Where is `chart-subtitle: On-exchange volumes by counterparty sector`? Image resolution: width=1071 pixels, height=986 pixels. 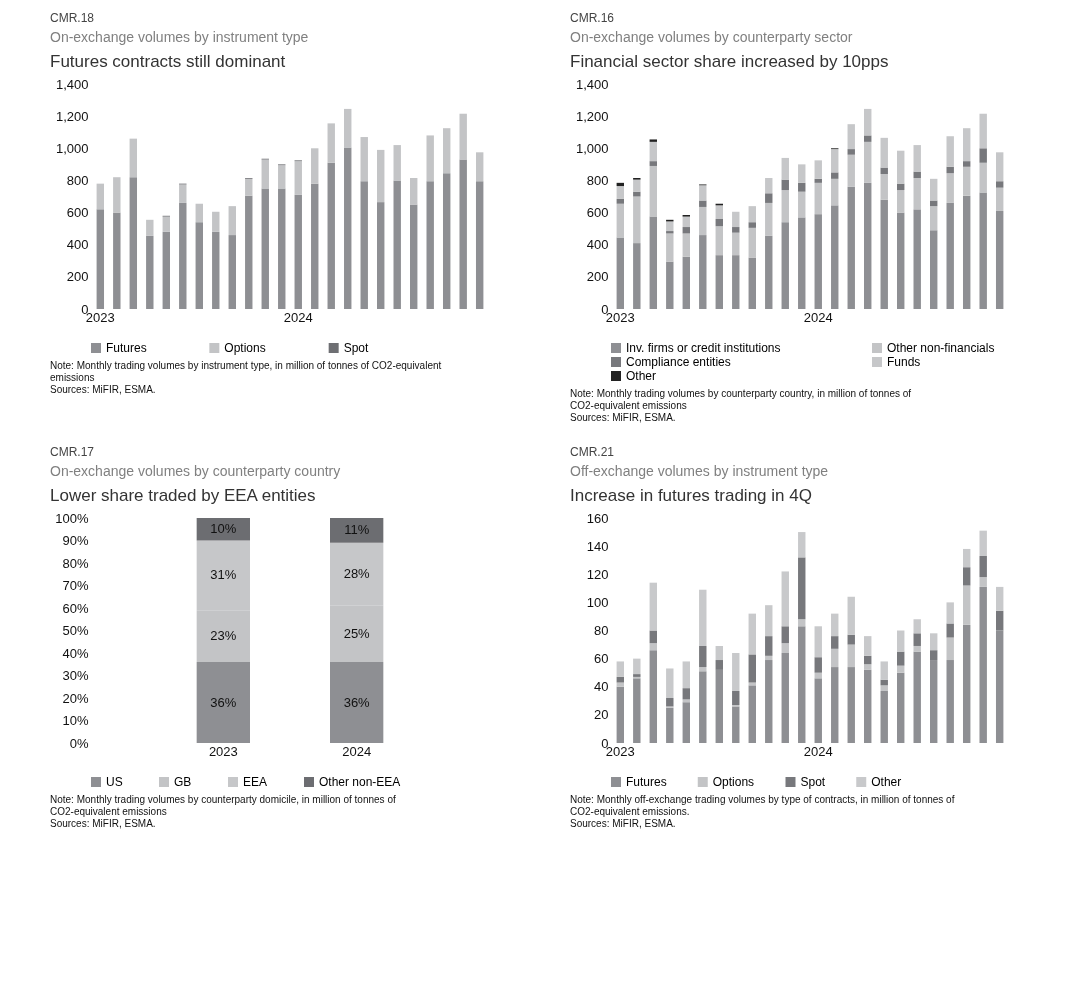 chart-subtitle: On-exchange volumes by counterparty sector is located at coordinates (711, 37).